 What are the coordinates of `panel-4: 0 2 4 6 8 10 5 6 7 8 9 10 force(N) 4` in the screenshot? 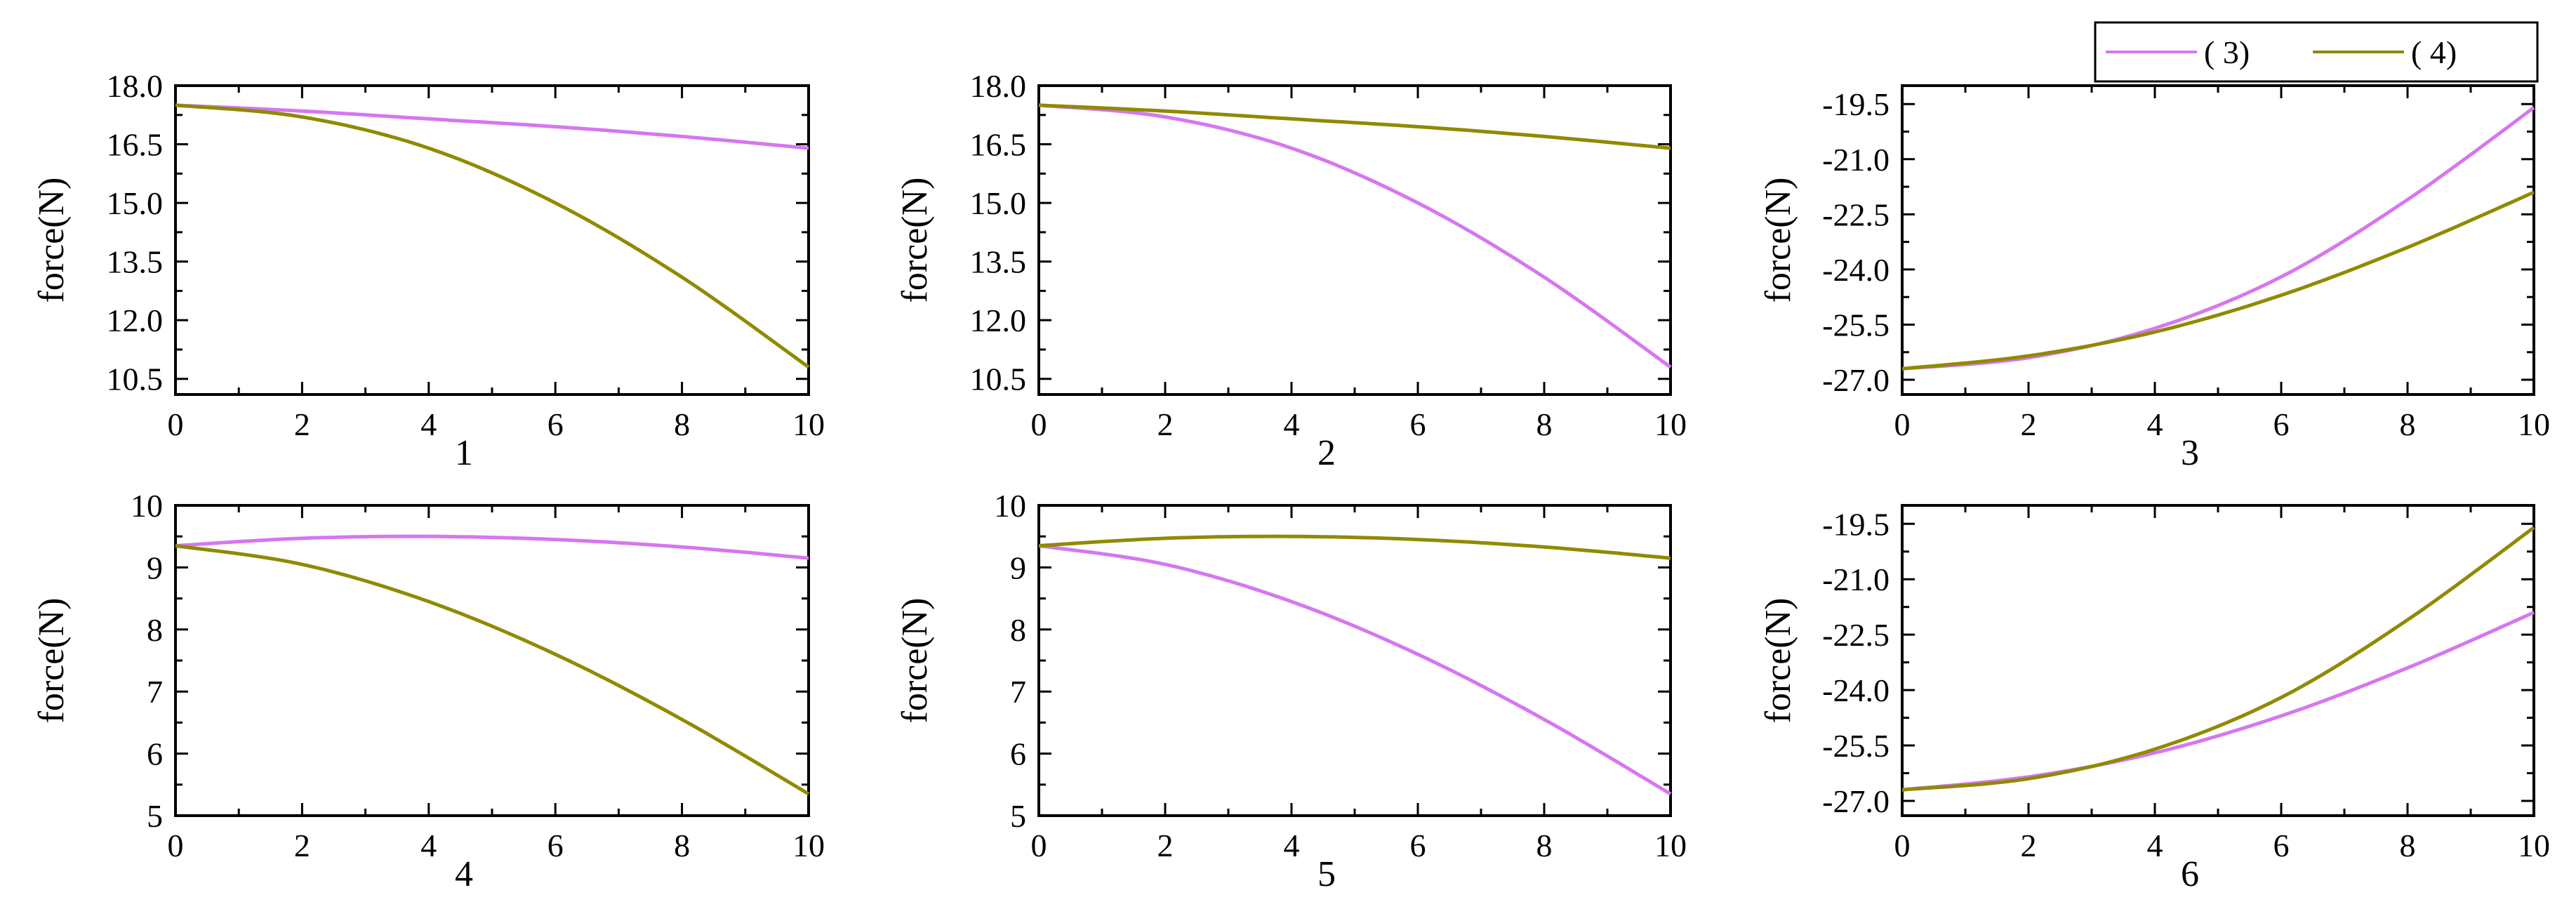 It's located at (429, 691).